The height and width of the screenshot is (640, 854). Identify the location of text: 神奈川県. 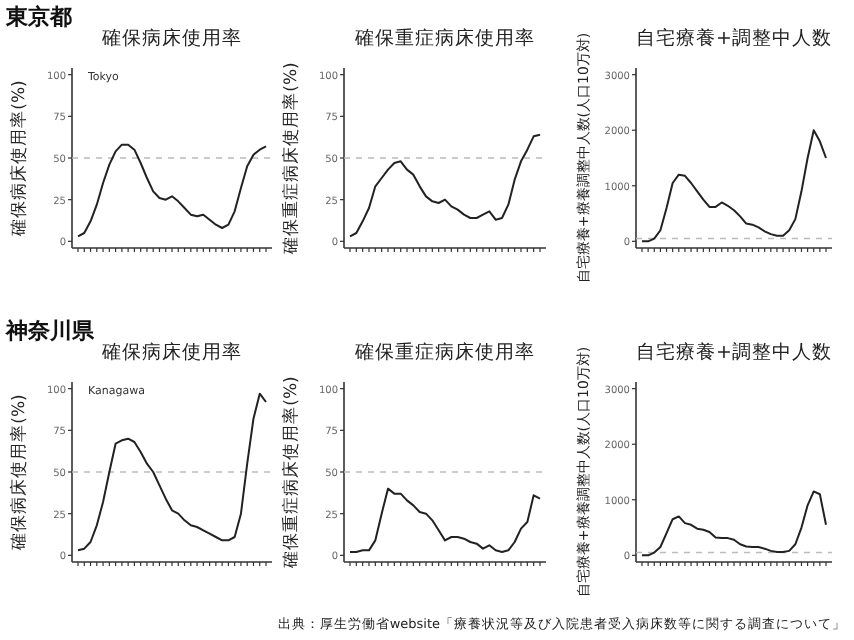
(50, 331).